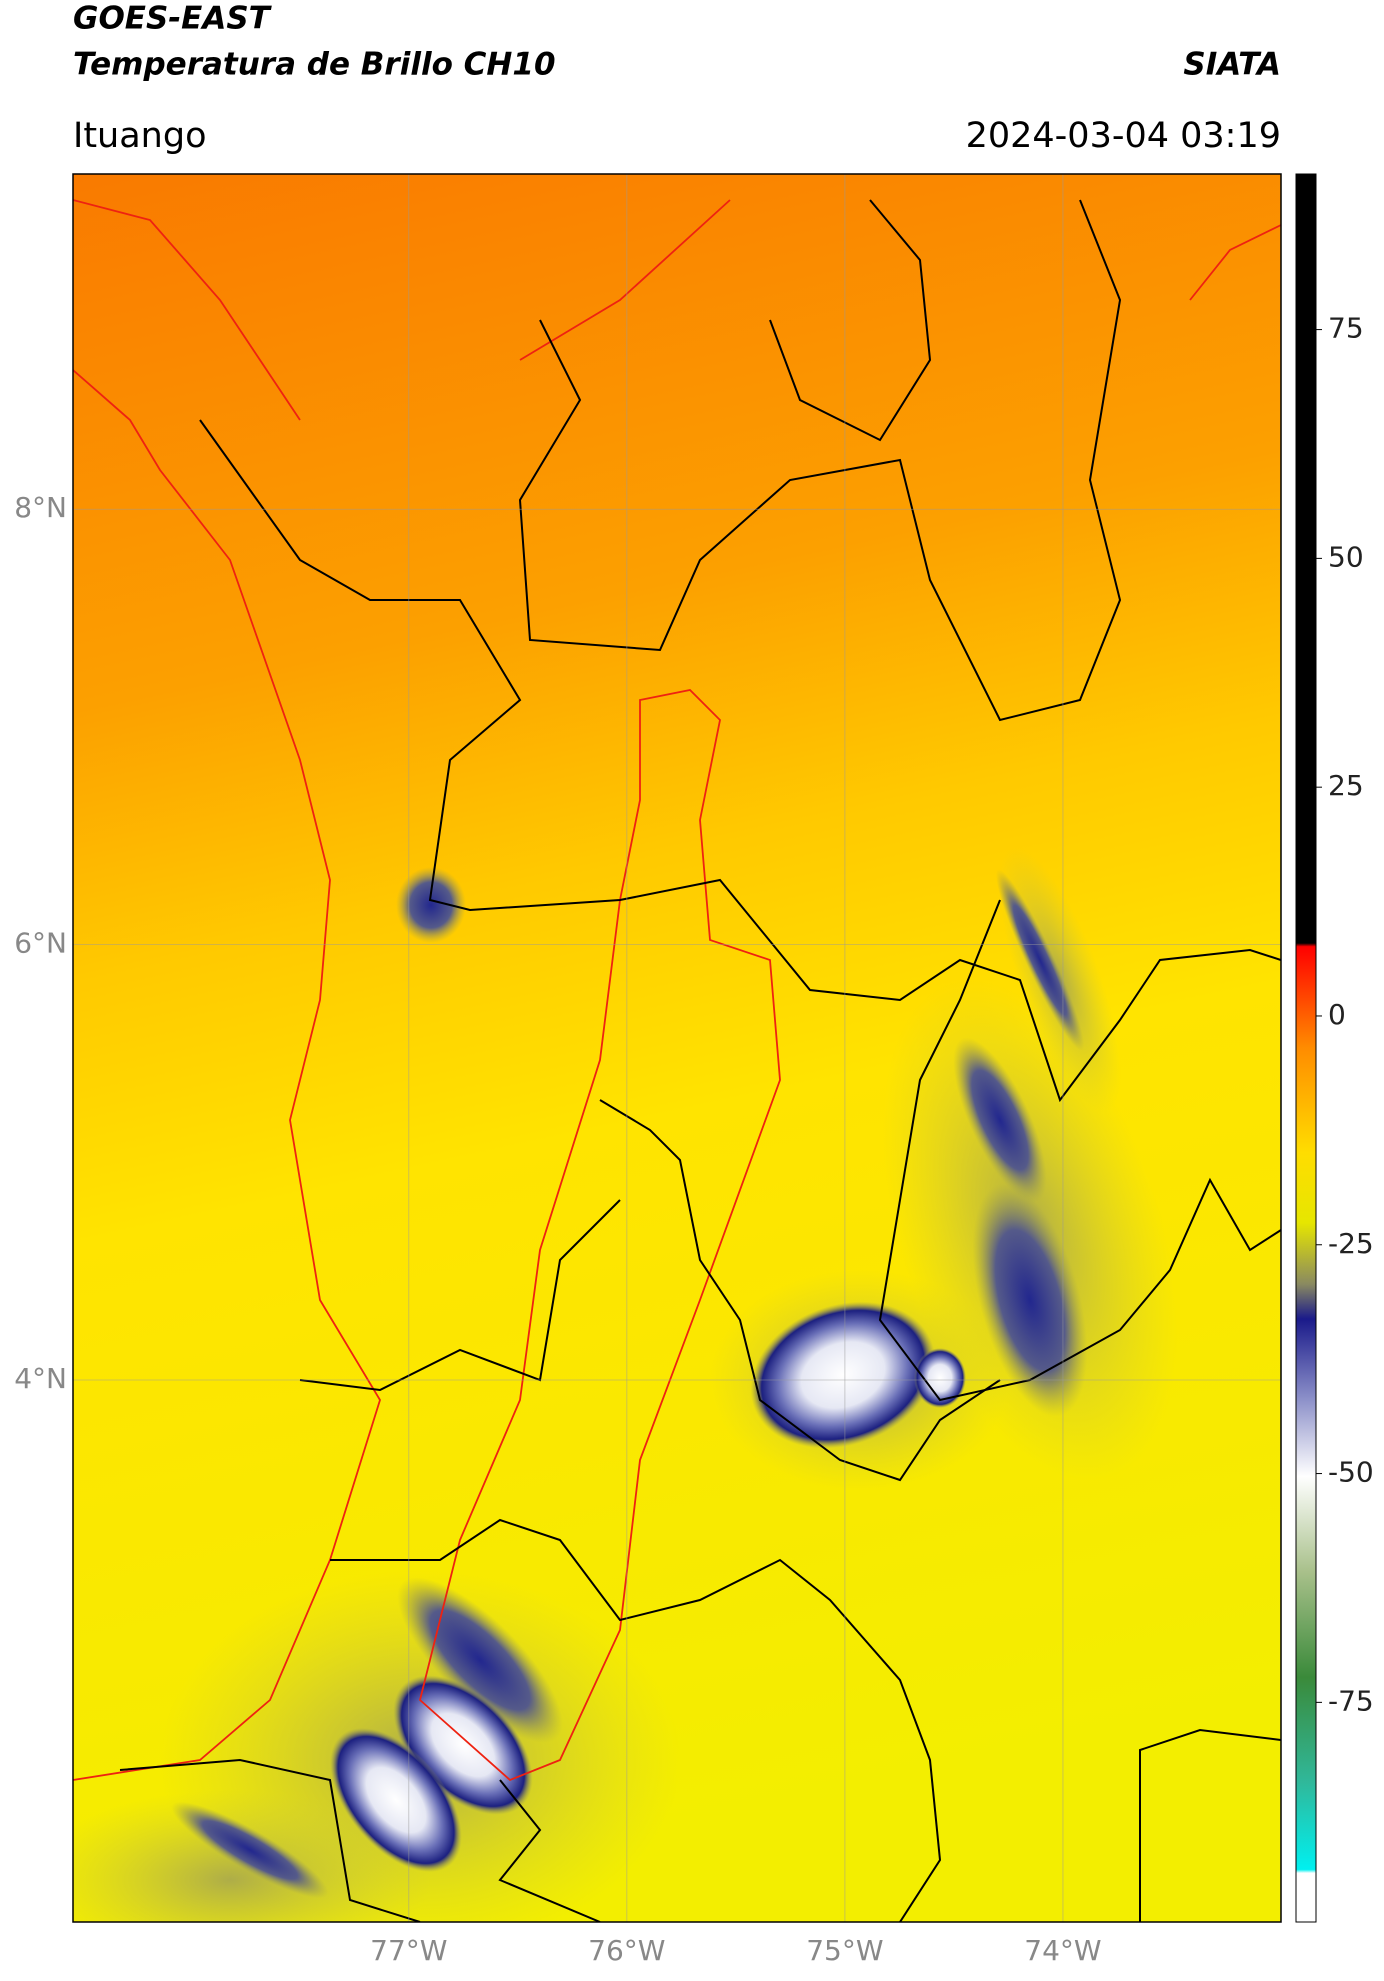  What do you see at coordinates (1346, 328) in the screenshot?
I see `colorbar-tick-label: 75` at bounding box center [1346, 328].